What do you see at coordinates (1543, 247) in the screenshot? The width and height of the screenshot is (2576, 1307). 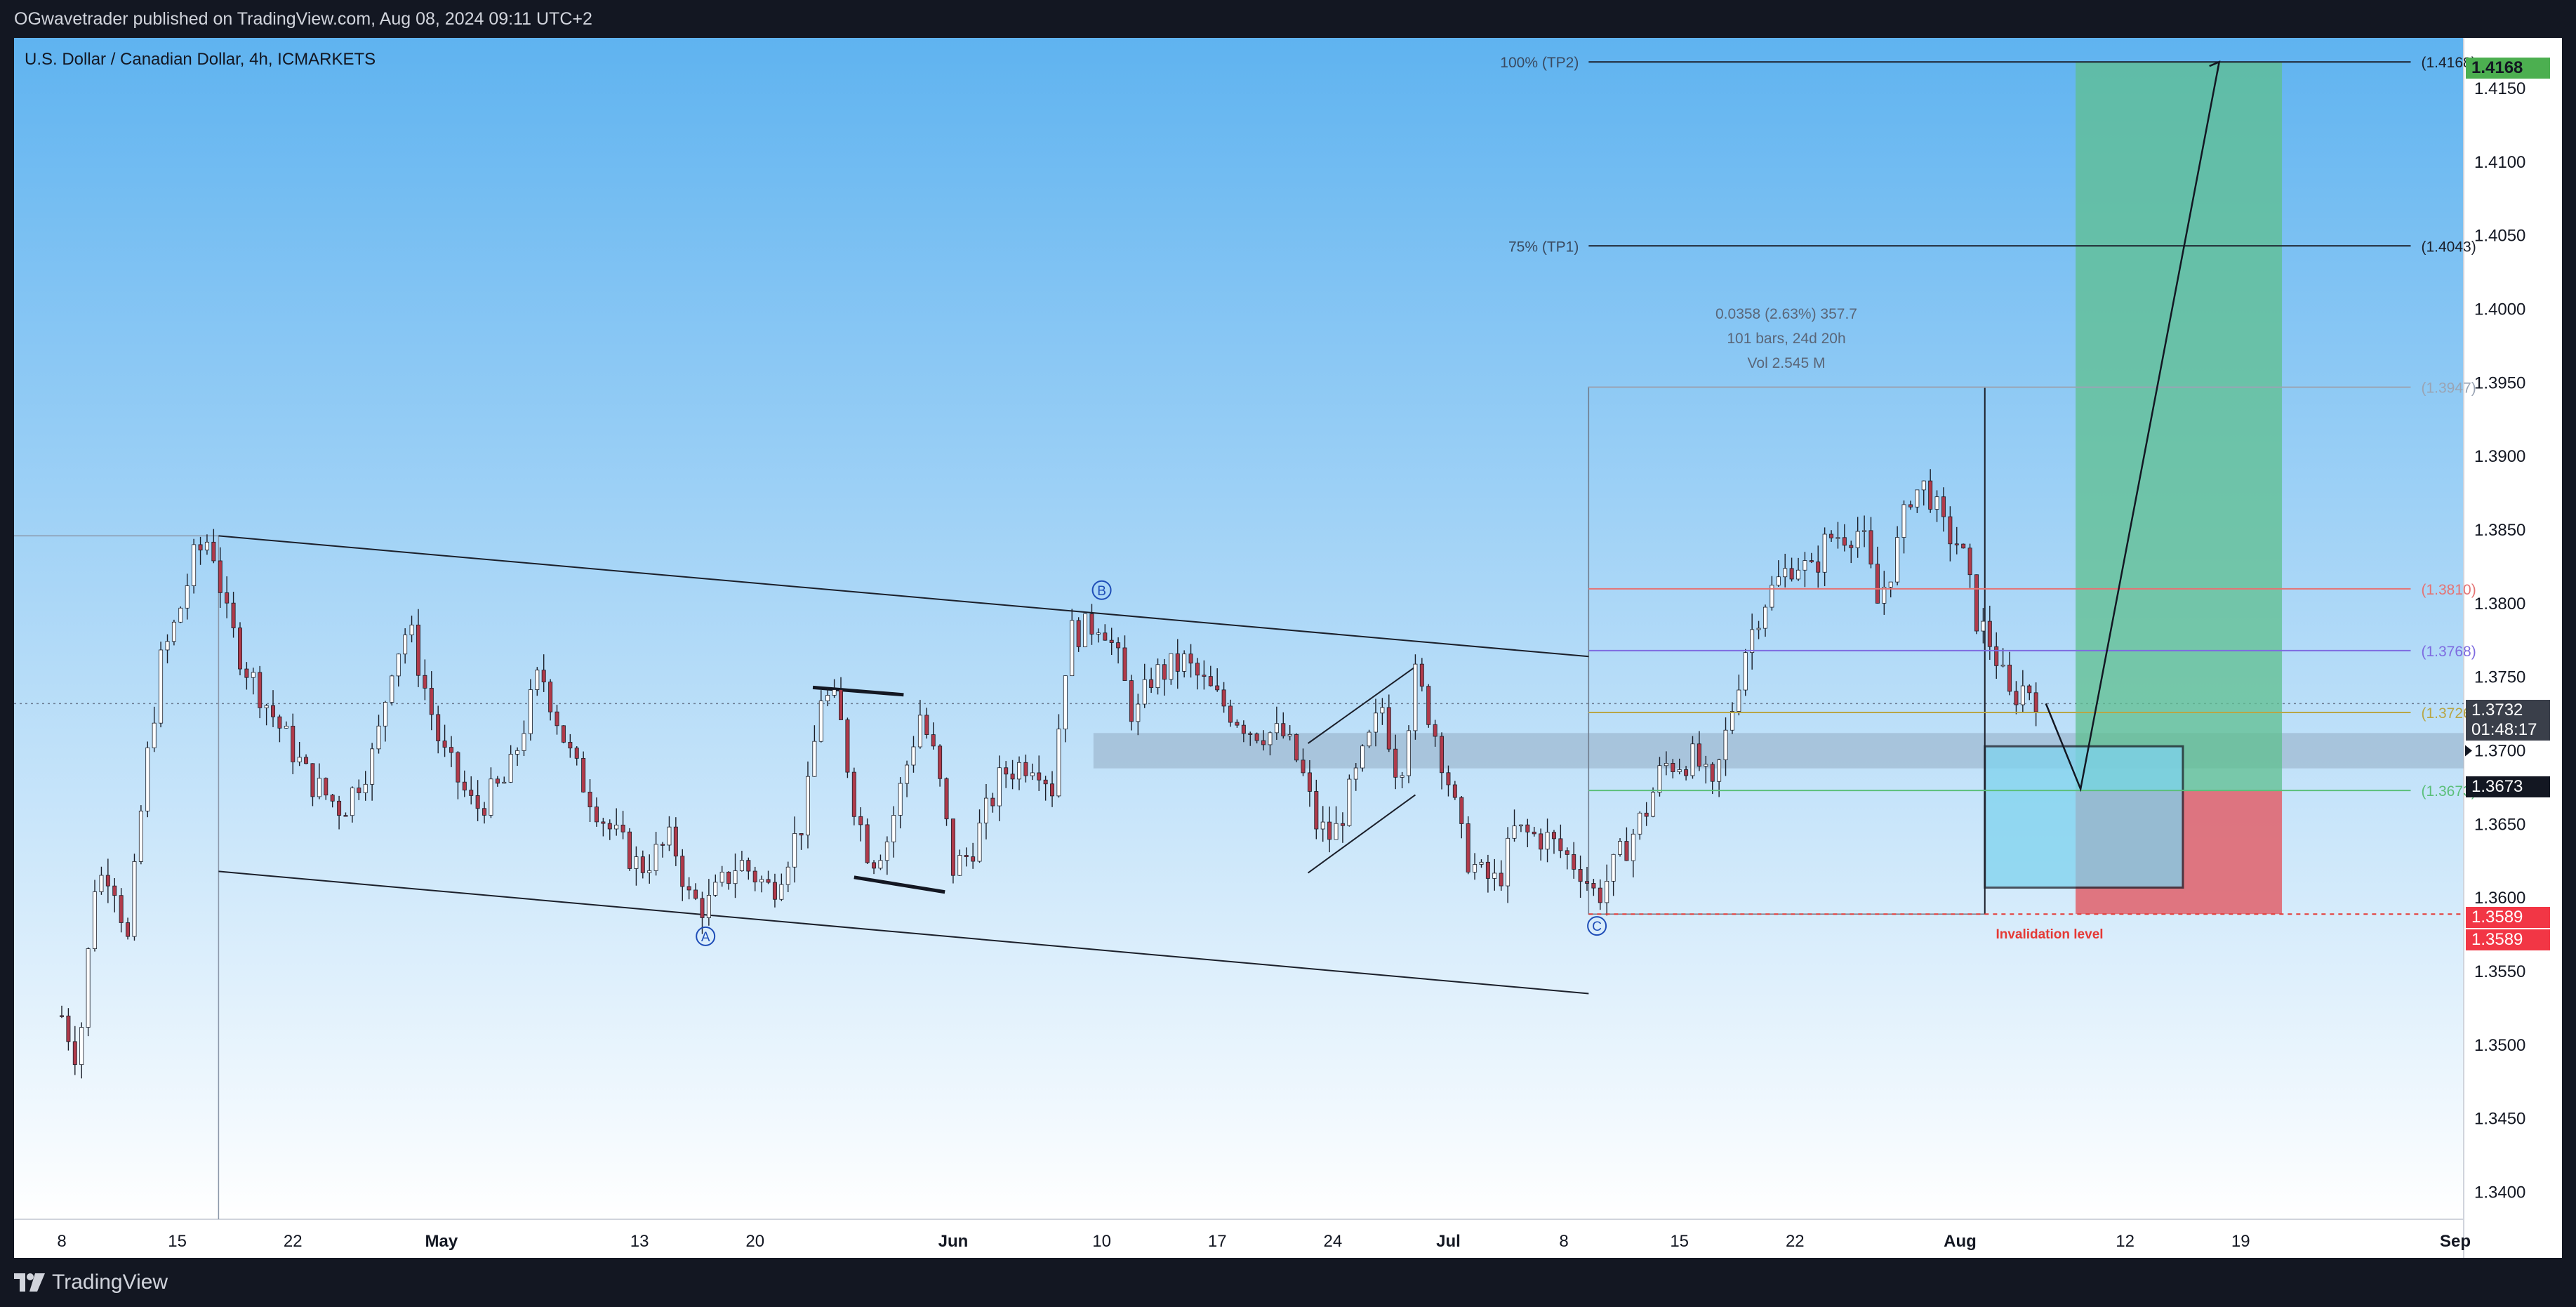 I see `level-label-1: 75% (TP1)` at bounding box center [1543, 247].